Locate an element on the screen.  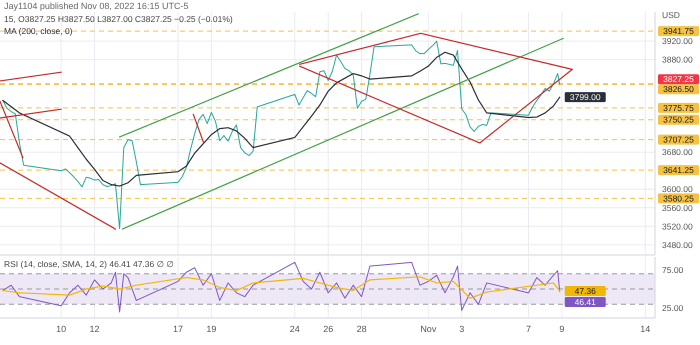
y-tick-label: 3880.00 is located at coordinates (677, 59).